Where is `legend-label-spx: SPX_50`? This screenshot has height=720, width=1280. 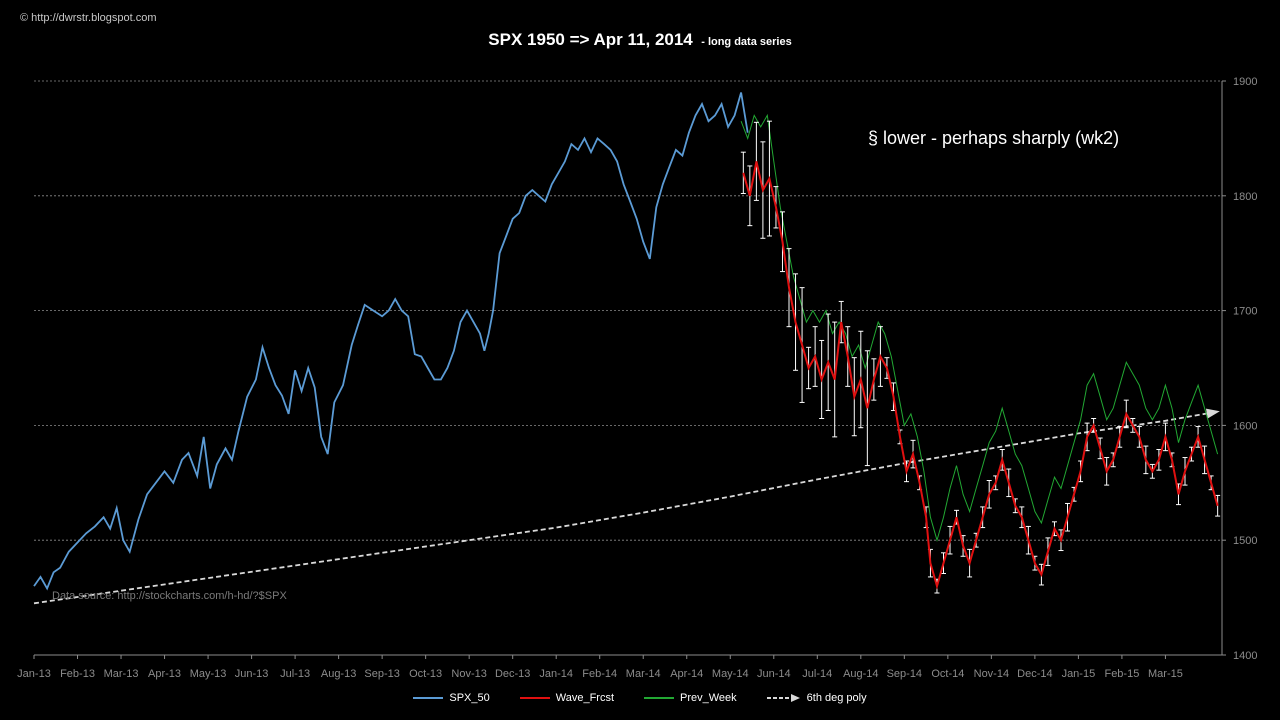
legend-label-spx: SPX_50 is located at coordinates (469, 698).